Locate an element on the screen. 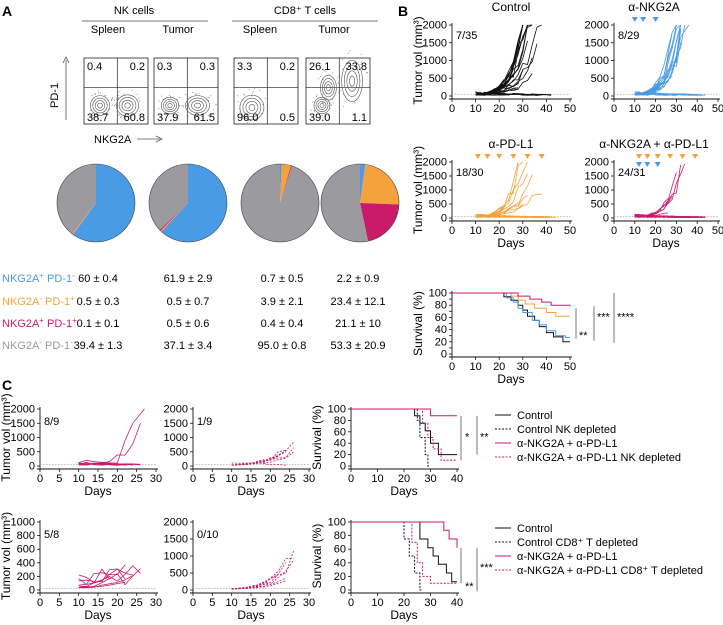 The width and height of the screenshot is (723, 625). population-value: 60 ± 0.4 is located at coordinates (98, 279).